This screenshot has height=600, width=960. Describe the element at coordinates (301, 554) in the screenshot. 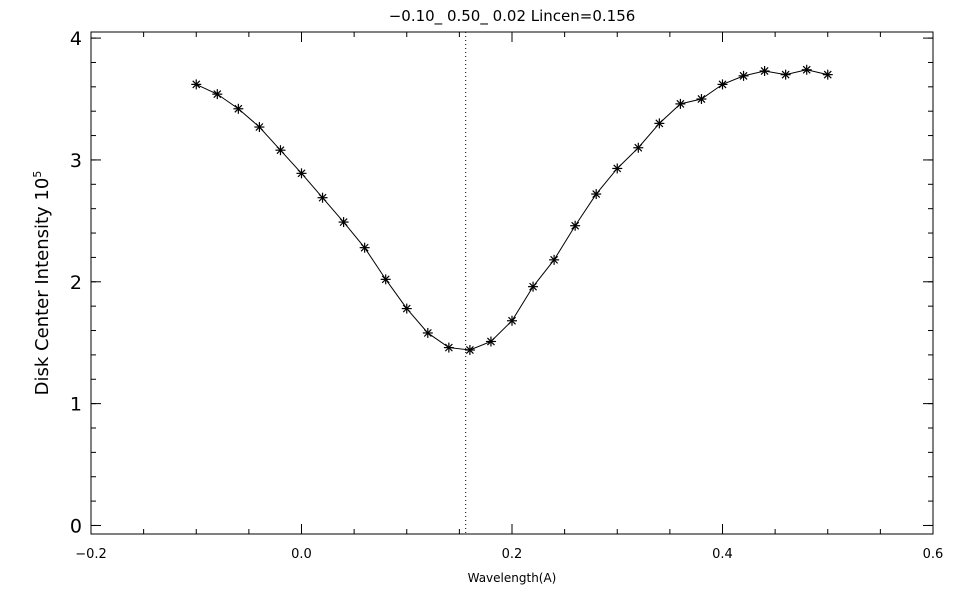

I see `x-tick-label: 0.0` at that location.